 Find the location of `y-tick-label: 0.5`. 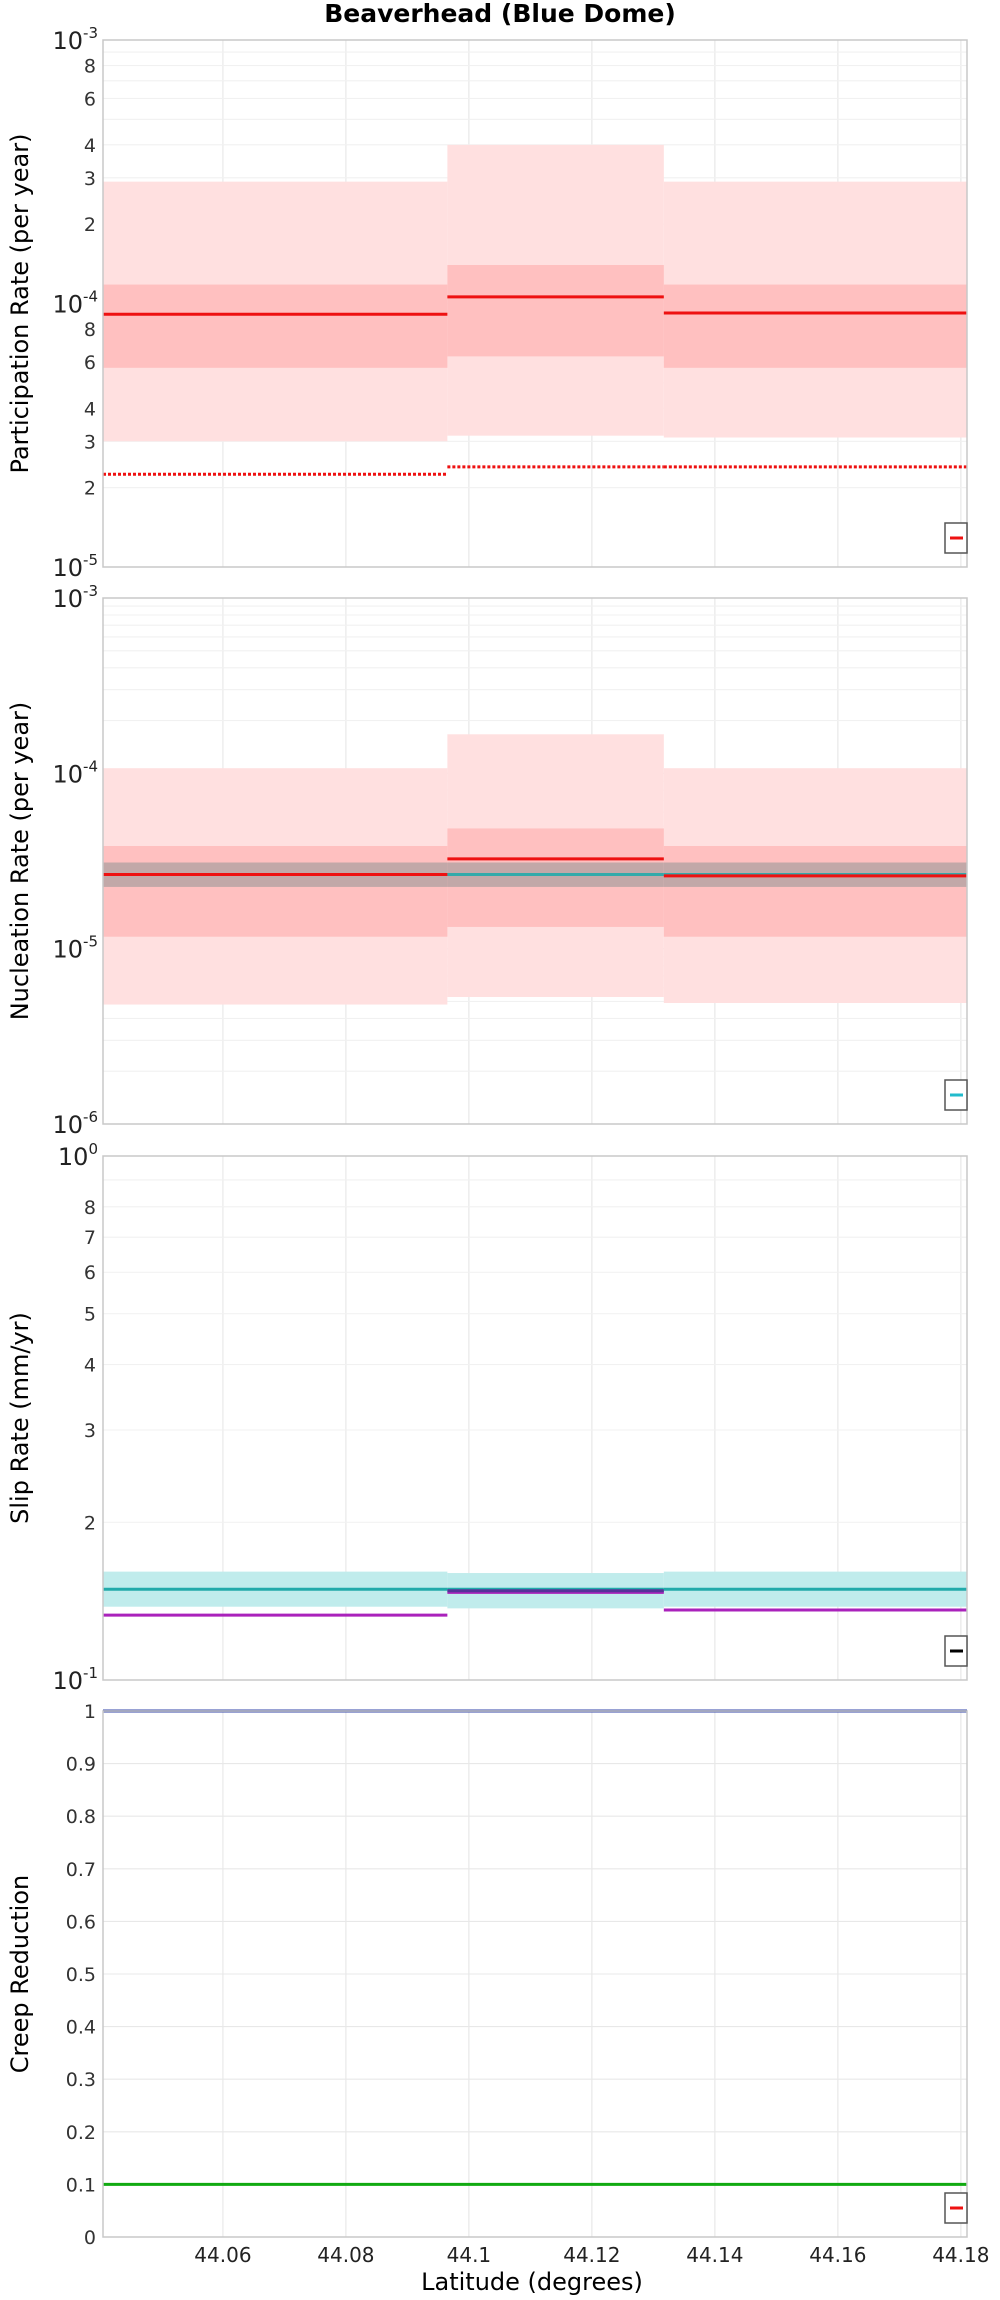

y-tick-label: 0.5 is located at coordinates (81, 1975).